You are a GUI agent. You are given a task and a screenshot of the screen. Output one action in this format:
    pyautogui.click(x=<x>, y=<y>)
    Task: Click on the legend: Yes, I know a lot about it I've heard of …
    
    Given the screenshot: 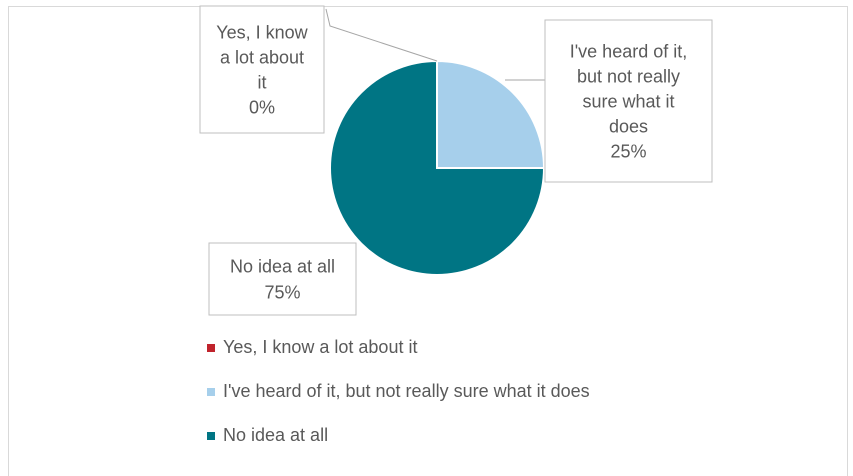 What is the action you would take?
    pyautogui.click(x=398, y=391)
    